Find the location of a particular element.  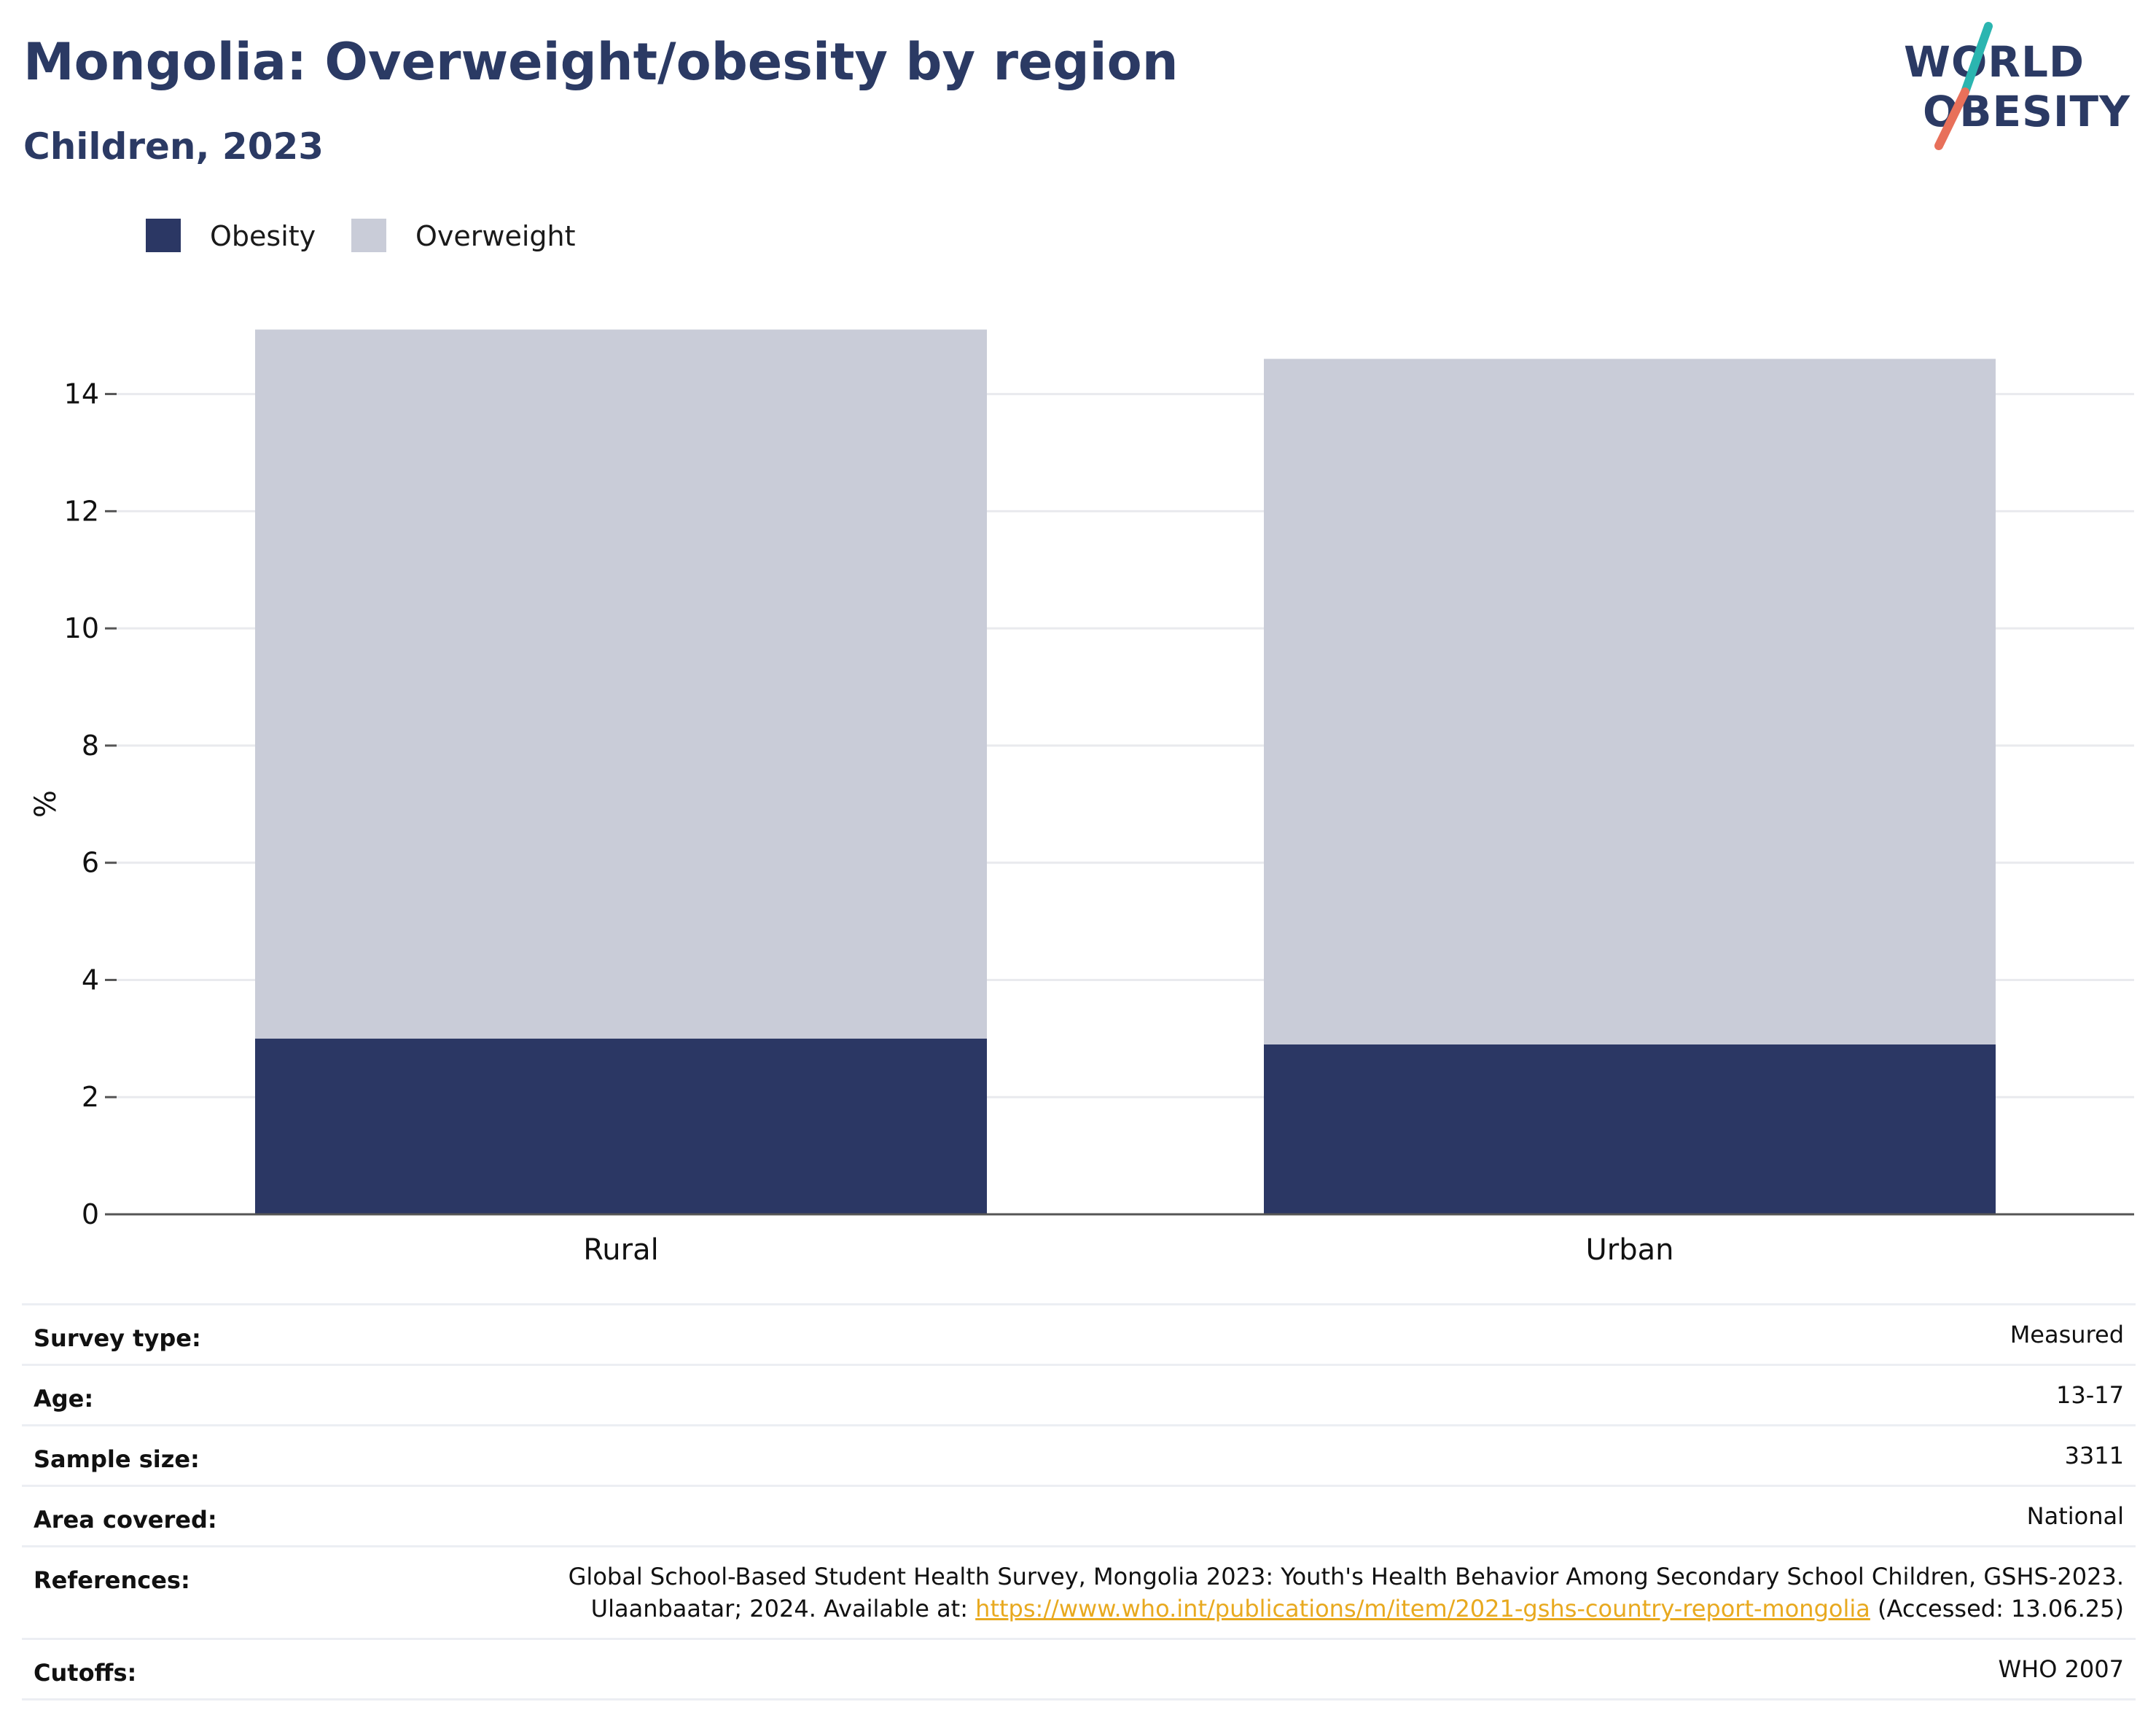

info-value-survey-type: Measured is located at coordinates (2066, 1334).